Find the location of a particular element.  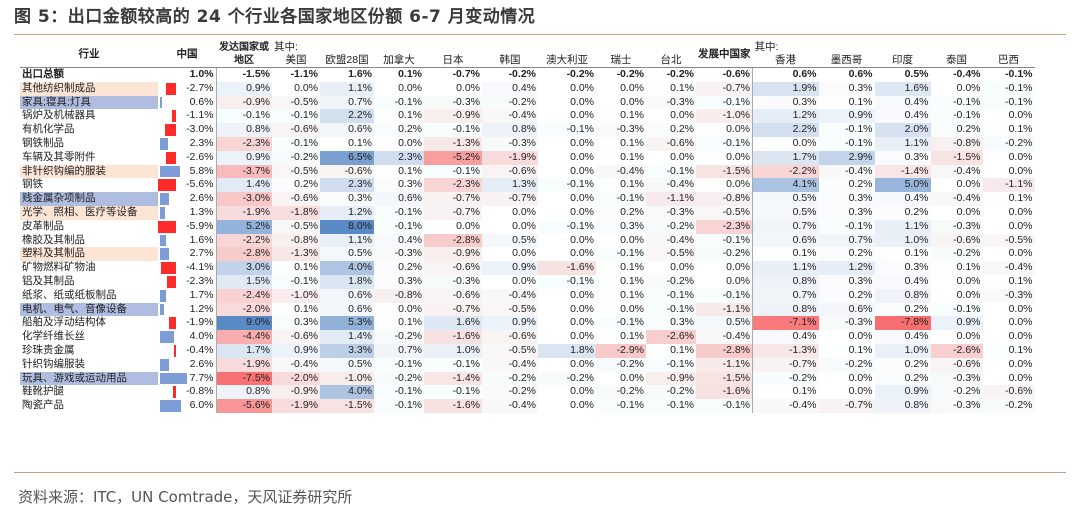

share-change-cell: 5.3% is located at coordinates (347, 323).